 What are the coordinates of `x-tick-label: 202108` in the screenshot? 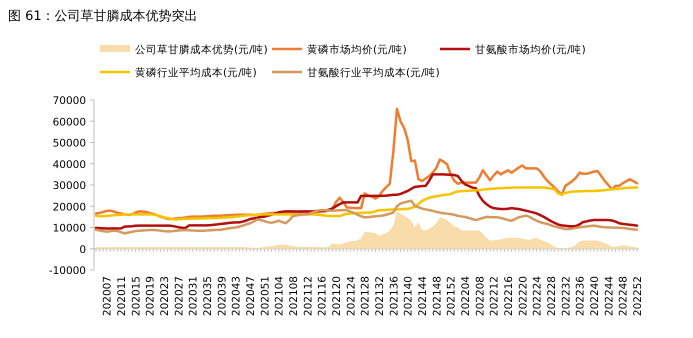 It's located at (294, 296).